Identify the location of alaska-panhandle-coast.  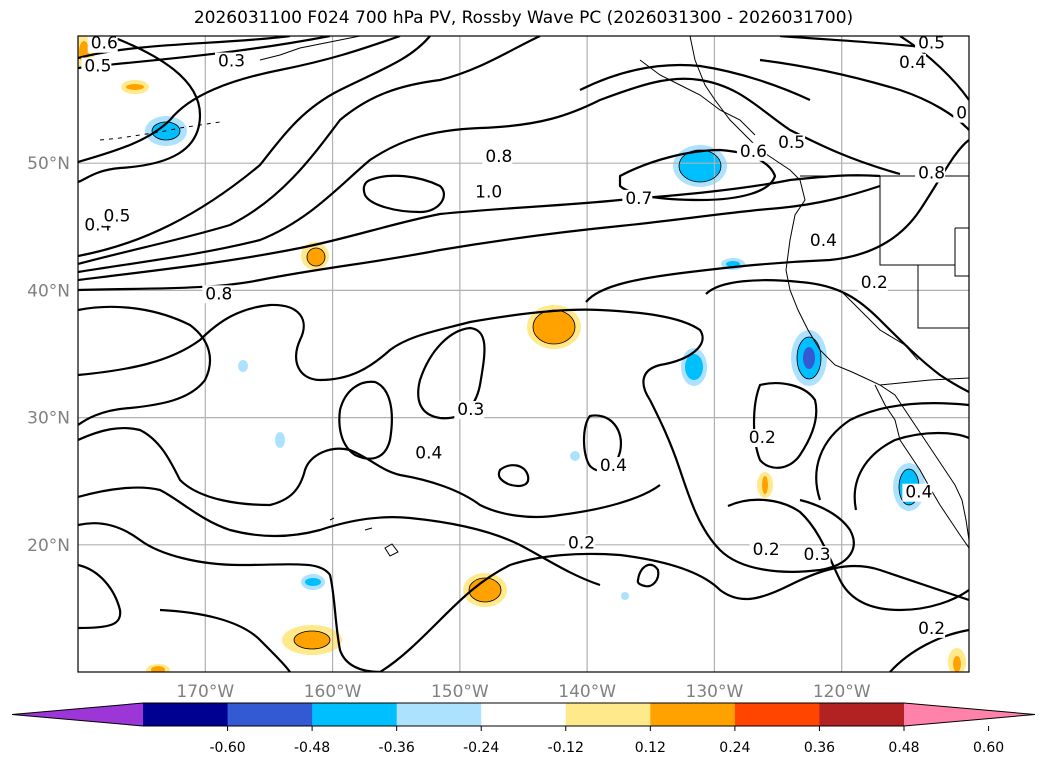
(697, 97).